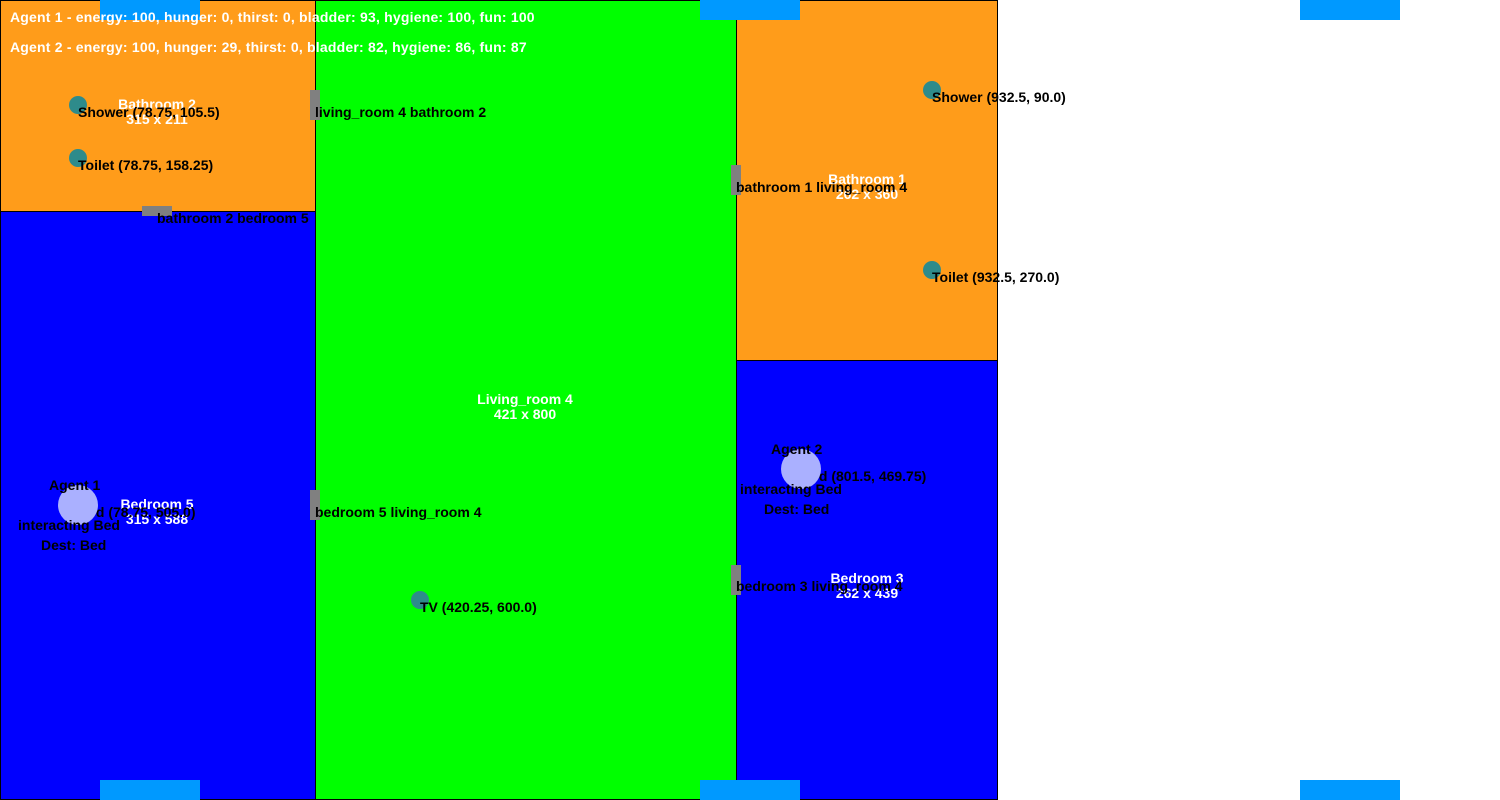  I want to click on agent-2-destination: Dest: Bed, so click(797, 509).